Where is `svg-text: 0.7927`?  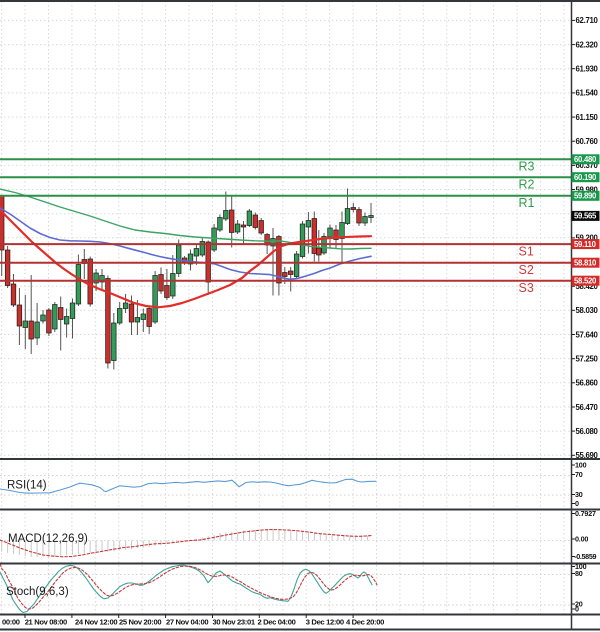
svg-text: 0.7927 is located at coordinates (585, 513).